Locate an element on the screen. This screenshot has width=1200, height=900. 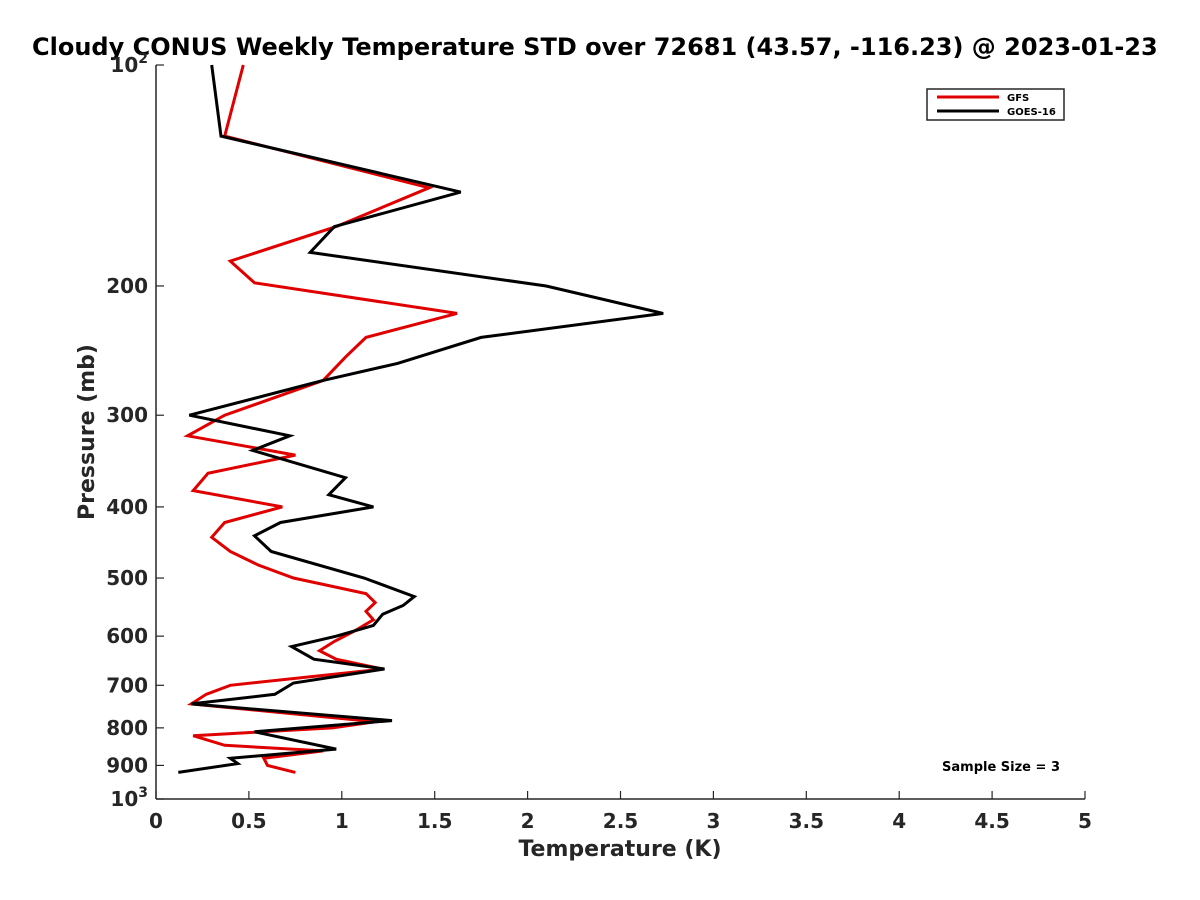
x-tick-label: 4 is located at coordinates (899, 821).